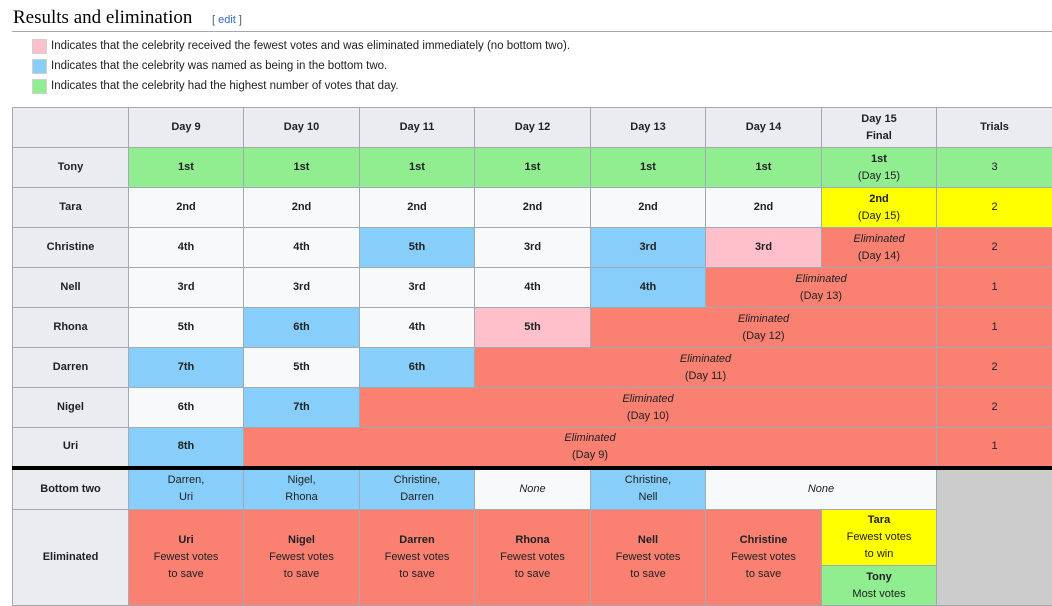 The height and width of the screenshot is (606, 1052). Describe the element at coordinates (39, 86) in the screenshot. I see `legend-swatch-green` at that location.